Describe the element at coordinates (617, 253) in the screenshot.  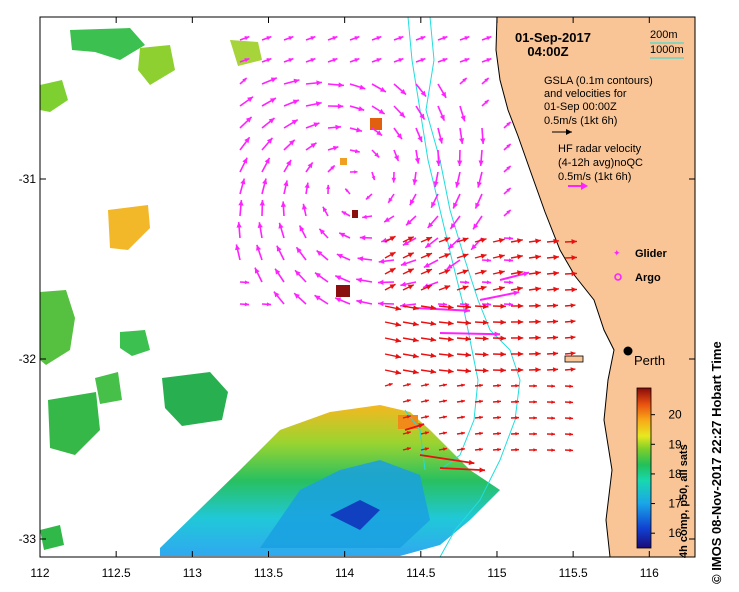
I see `glider-symbol: ✦` at that location.